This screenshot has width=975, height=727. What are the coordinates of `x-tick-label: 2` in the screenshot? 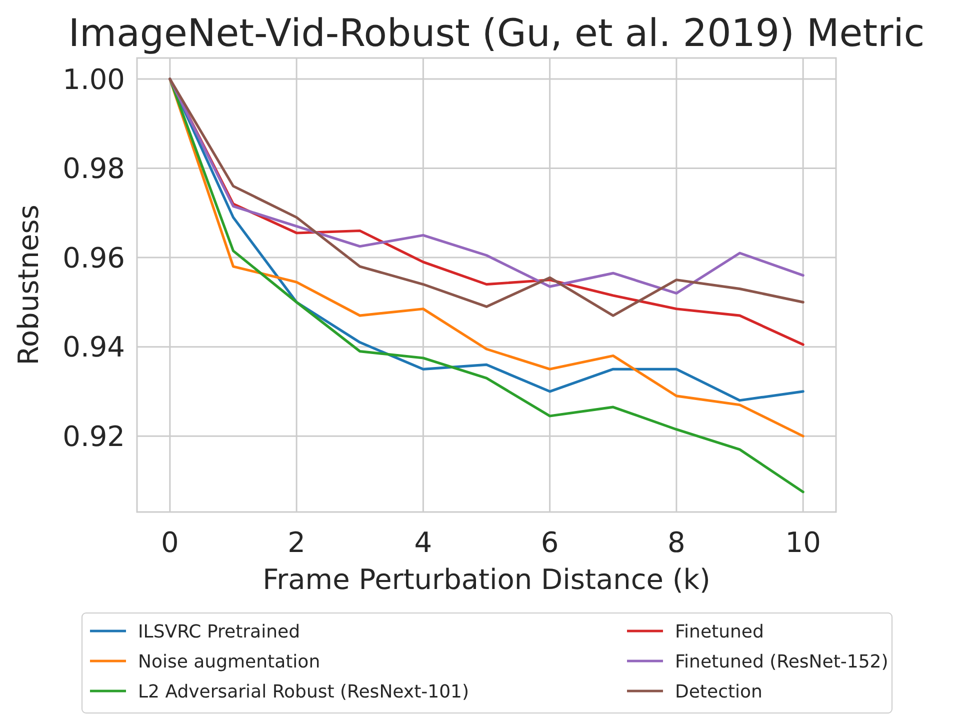 It's located at (297, 542).